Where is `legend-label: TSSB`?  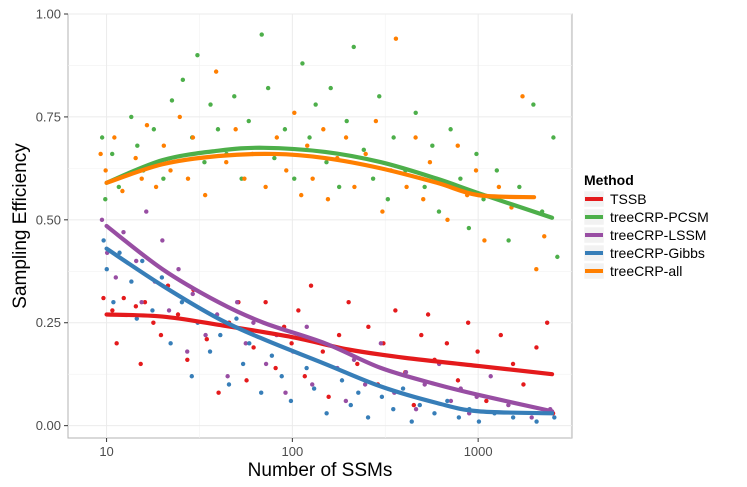
legend-label: TSSB is located at coordinates (628, 199).